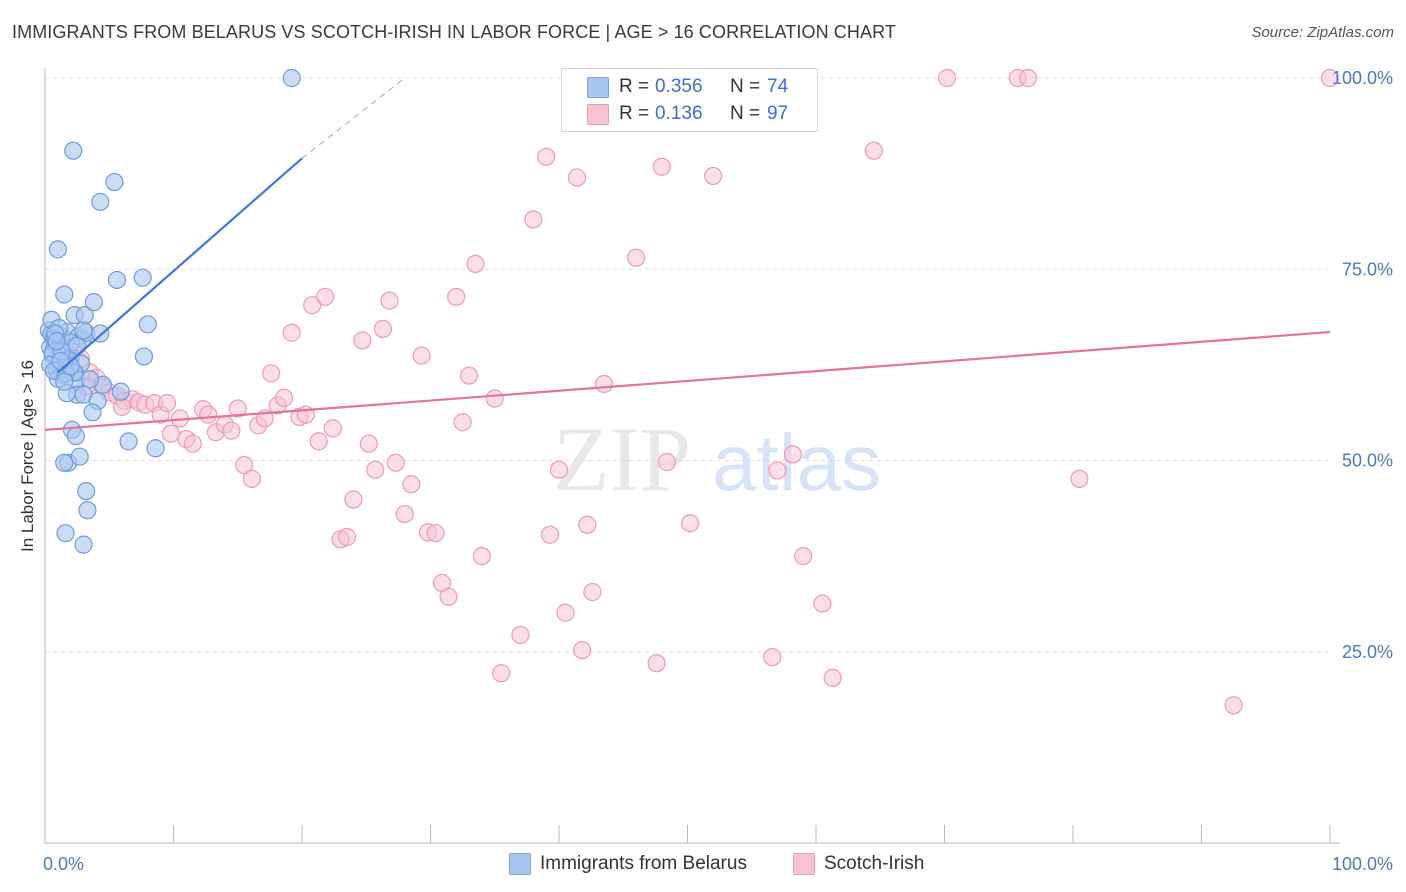 This screenshot has height=892, width=1406. Describe the element at coordinates (634, 113) in the screenshot. I see `legend-r-label: R =` at that location.